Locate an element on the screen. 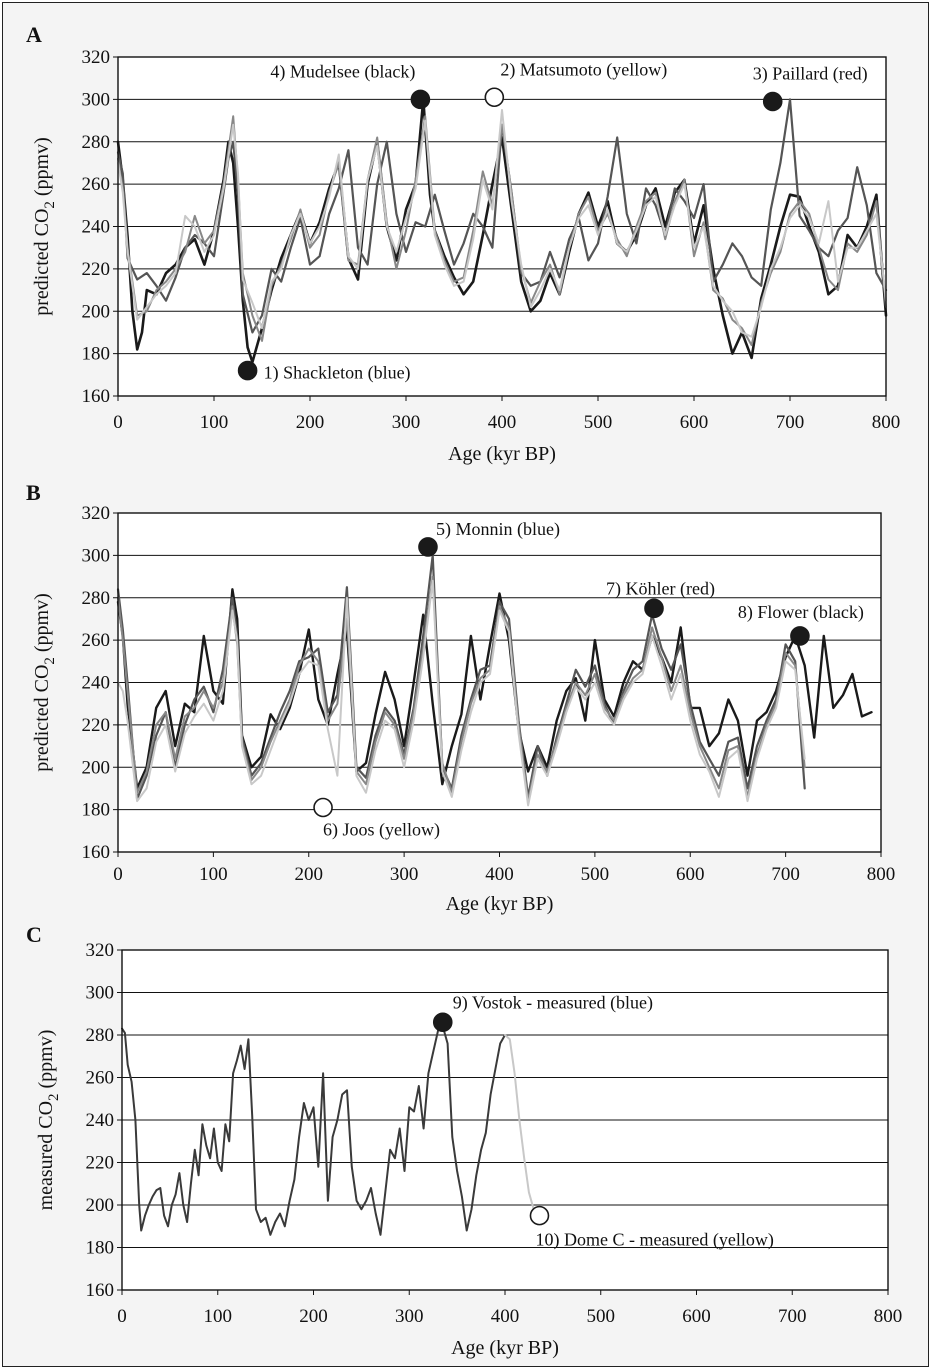  panel-letter: B is located at coordinates (33, 492).